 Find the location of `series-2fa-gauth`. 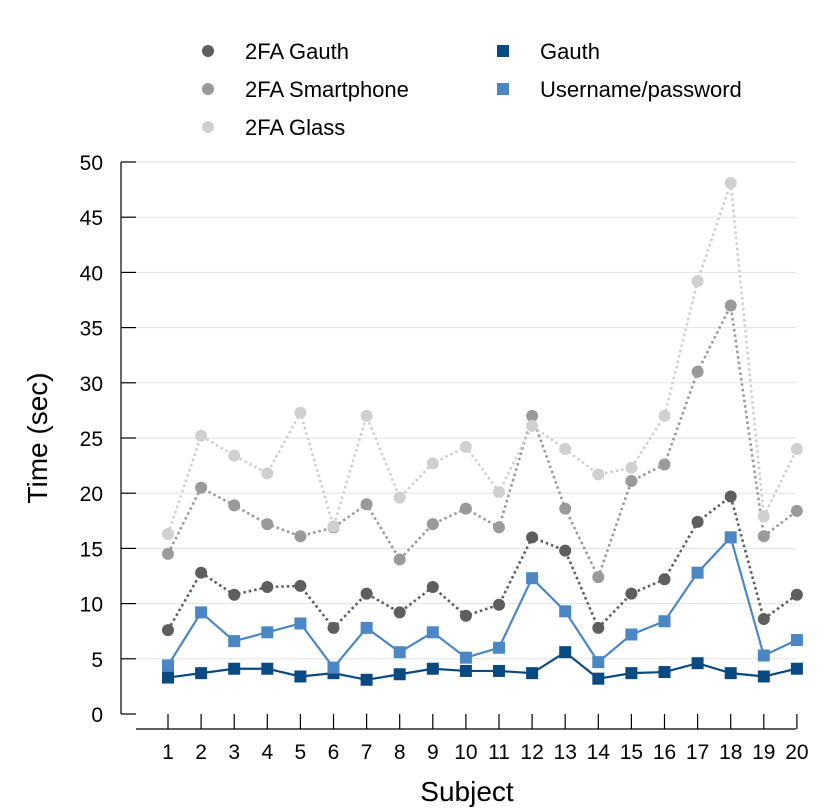

series-2fa-gauth is located at coordinates (482, 563).